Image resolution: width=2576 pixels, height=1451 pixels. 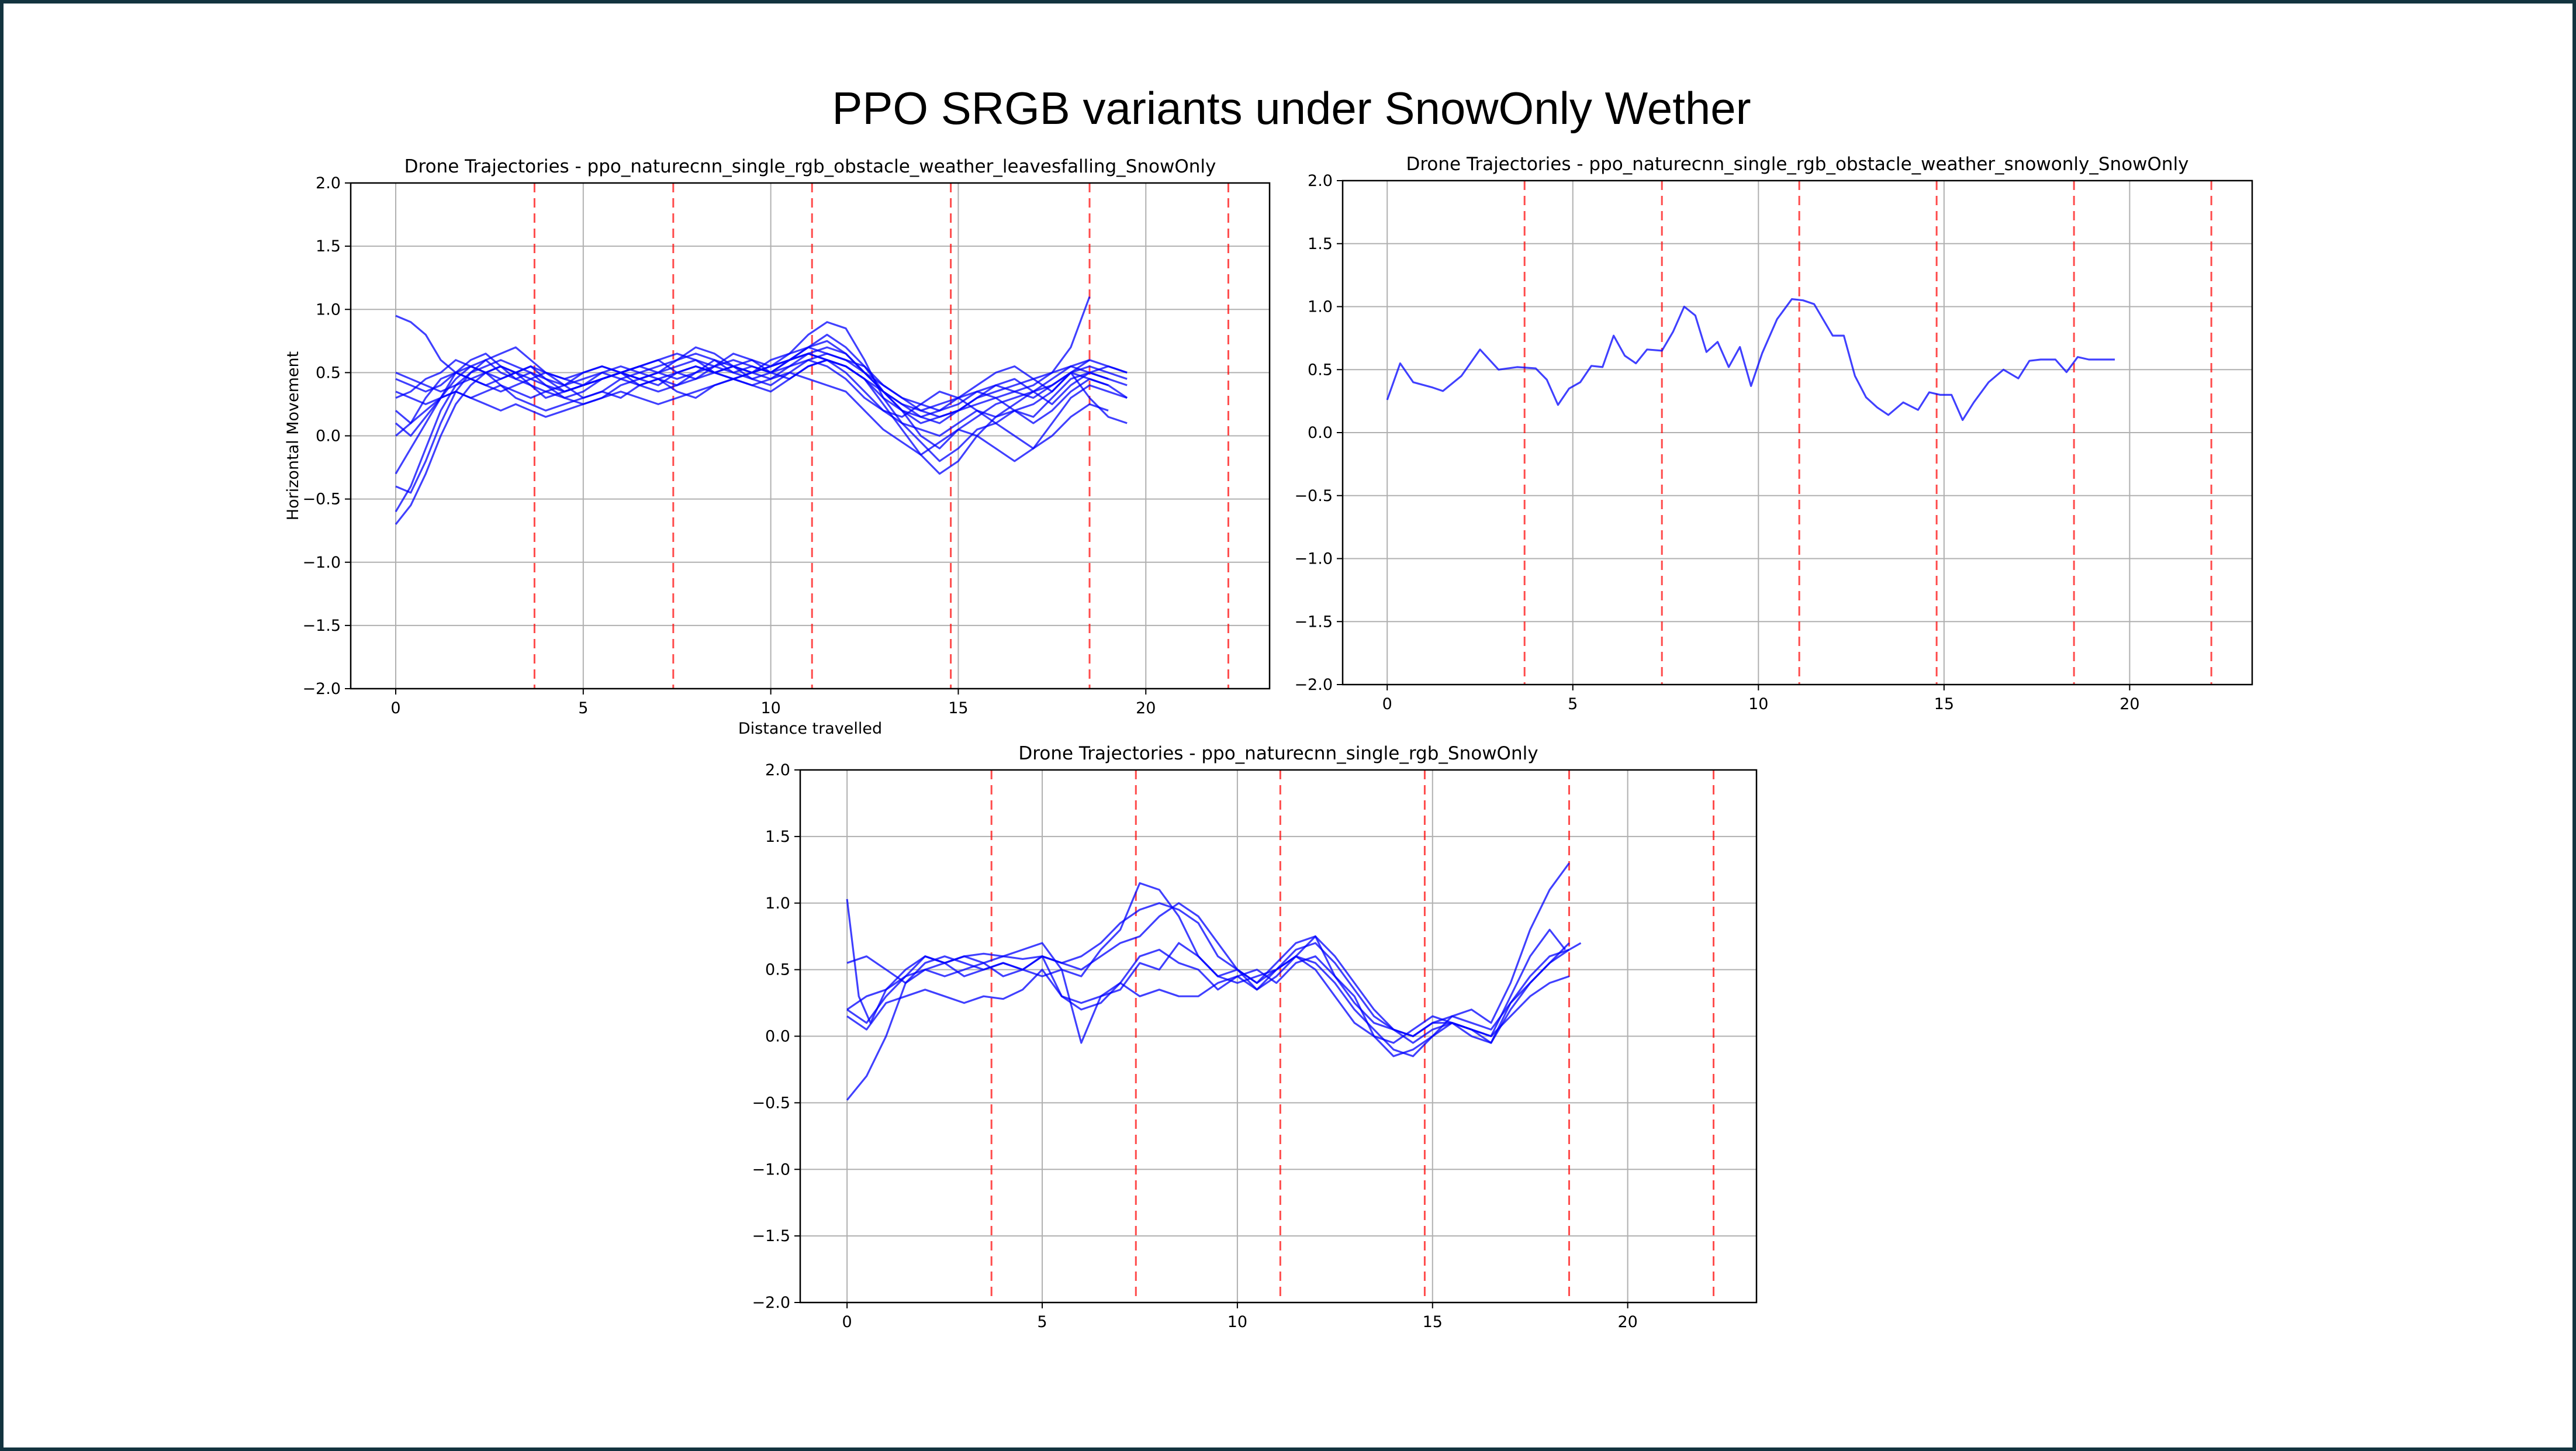 I want to click on chart-2-ytick-label: 1.0, so click(x=777, y=903).